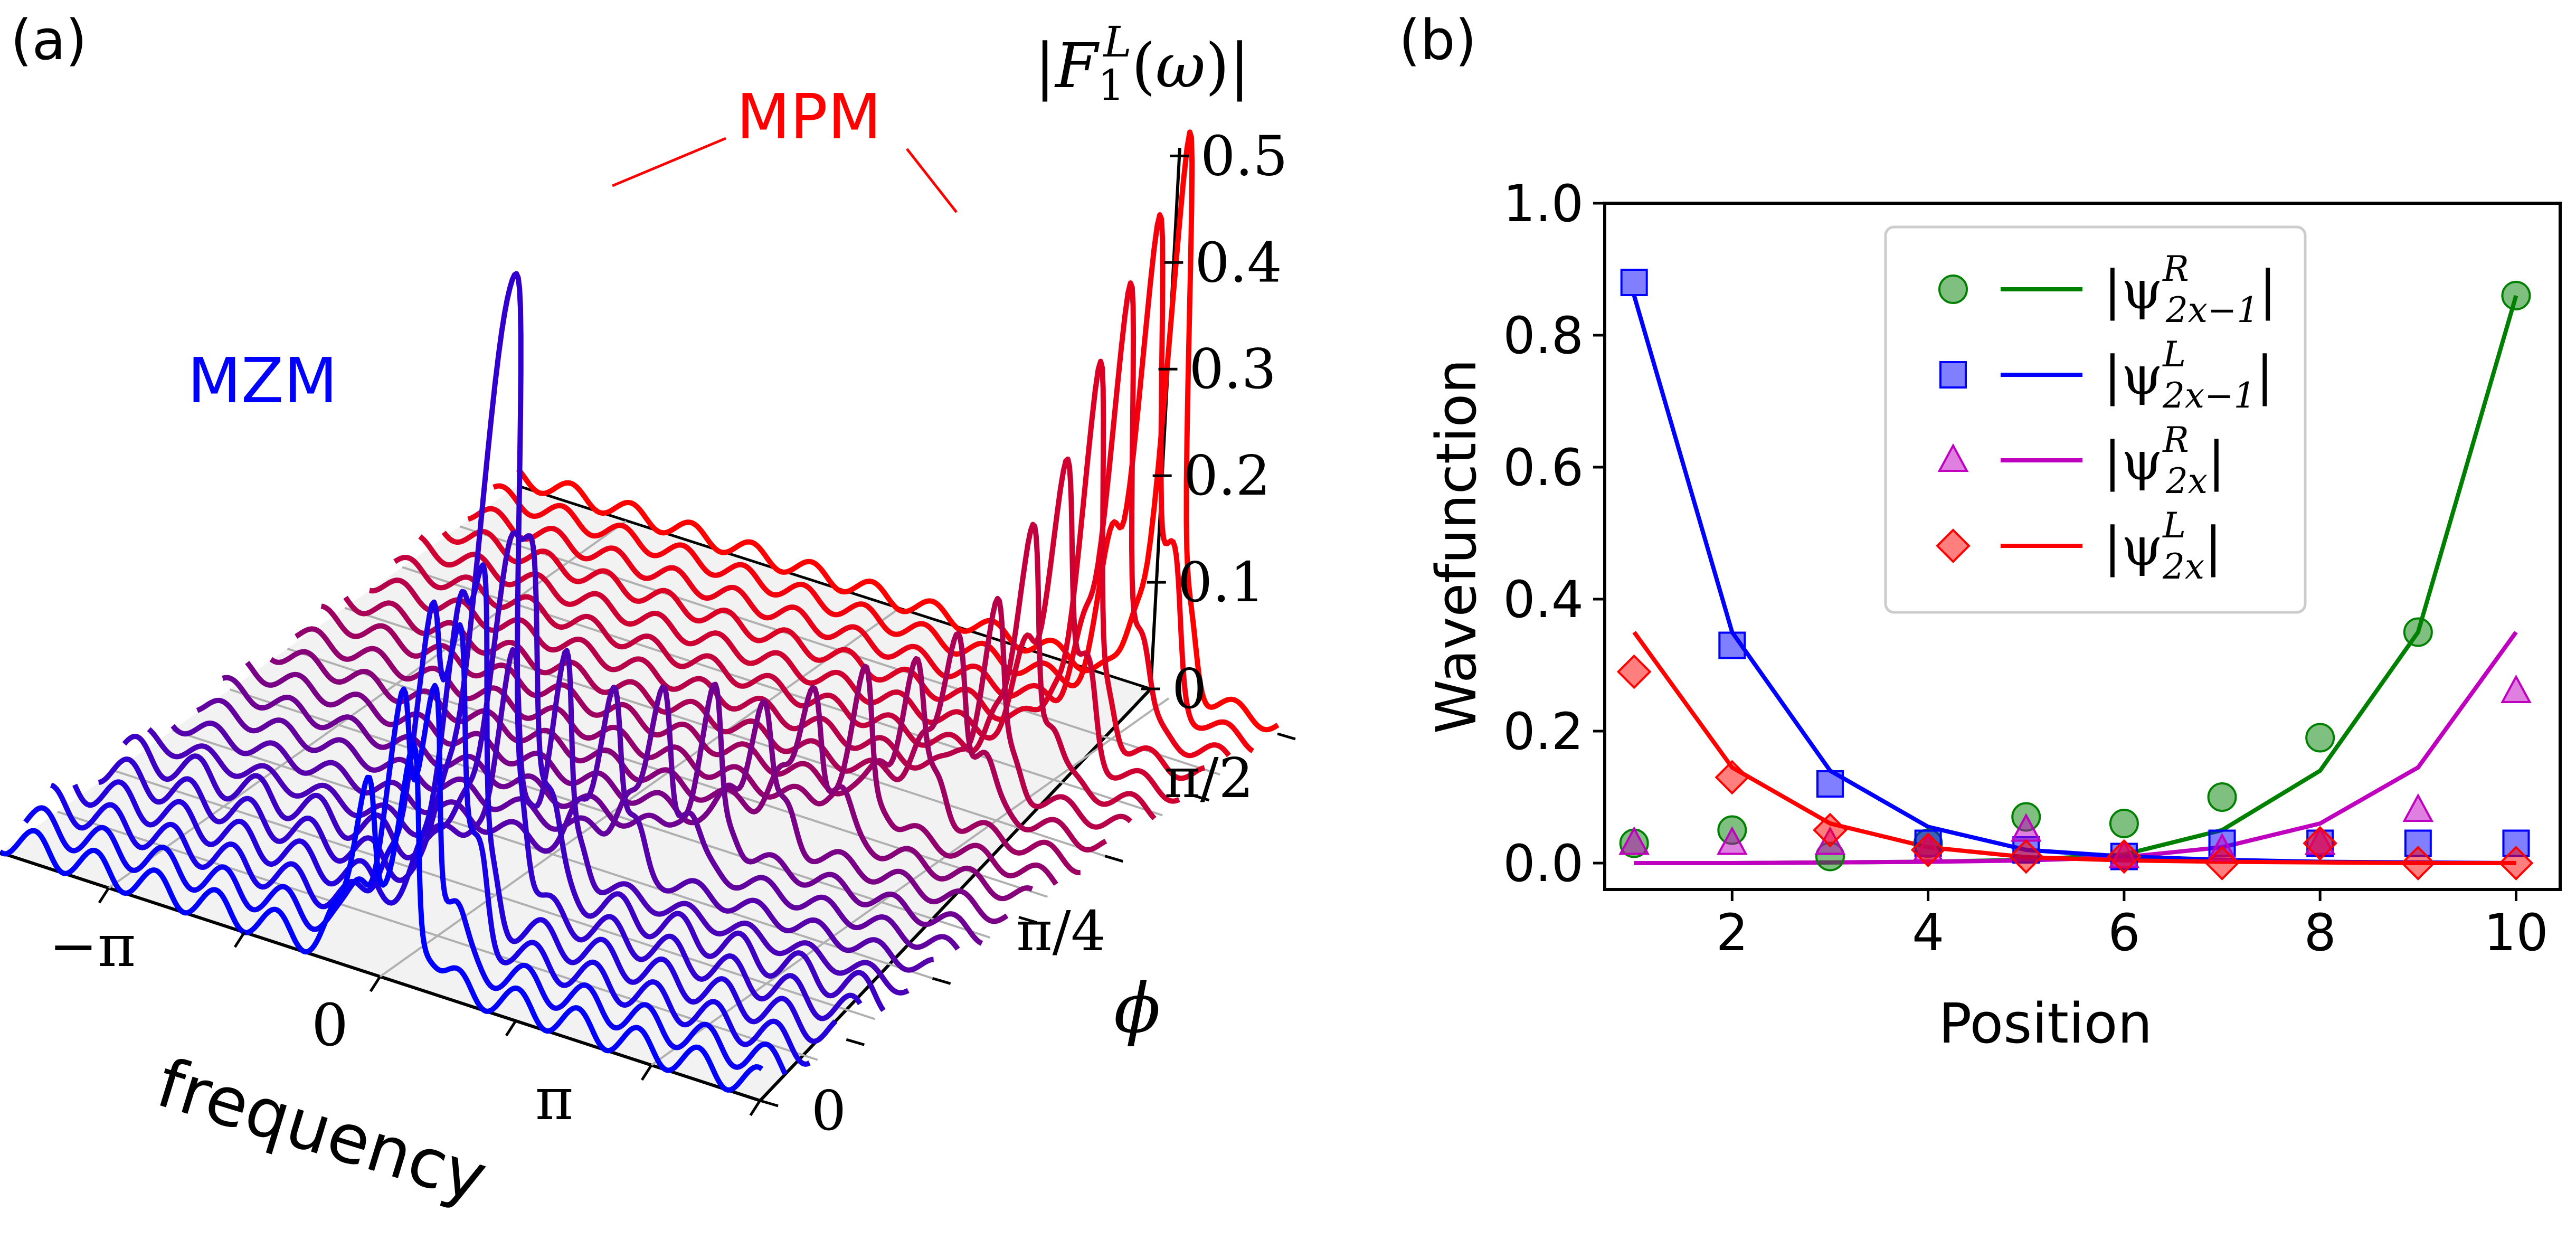 This screenshot has width=2576, height=1259. I want to click on b-y-tick-label: 0.0, so click(1543, 863).